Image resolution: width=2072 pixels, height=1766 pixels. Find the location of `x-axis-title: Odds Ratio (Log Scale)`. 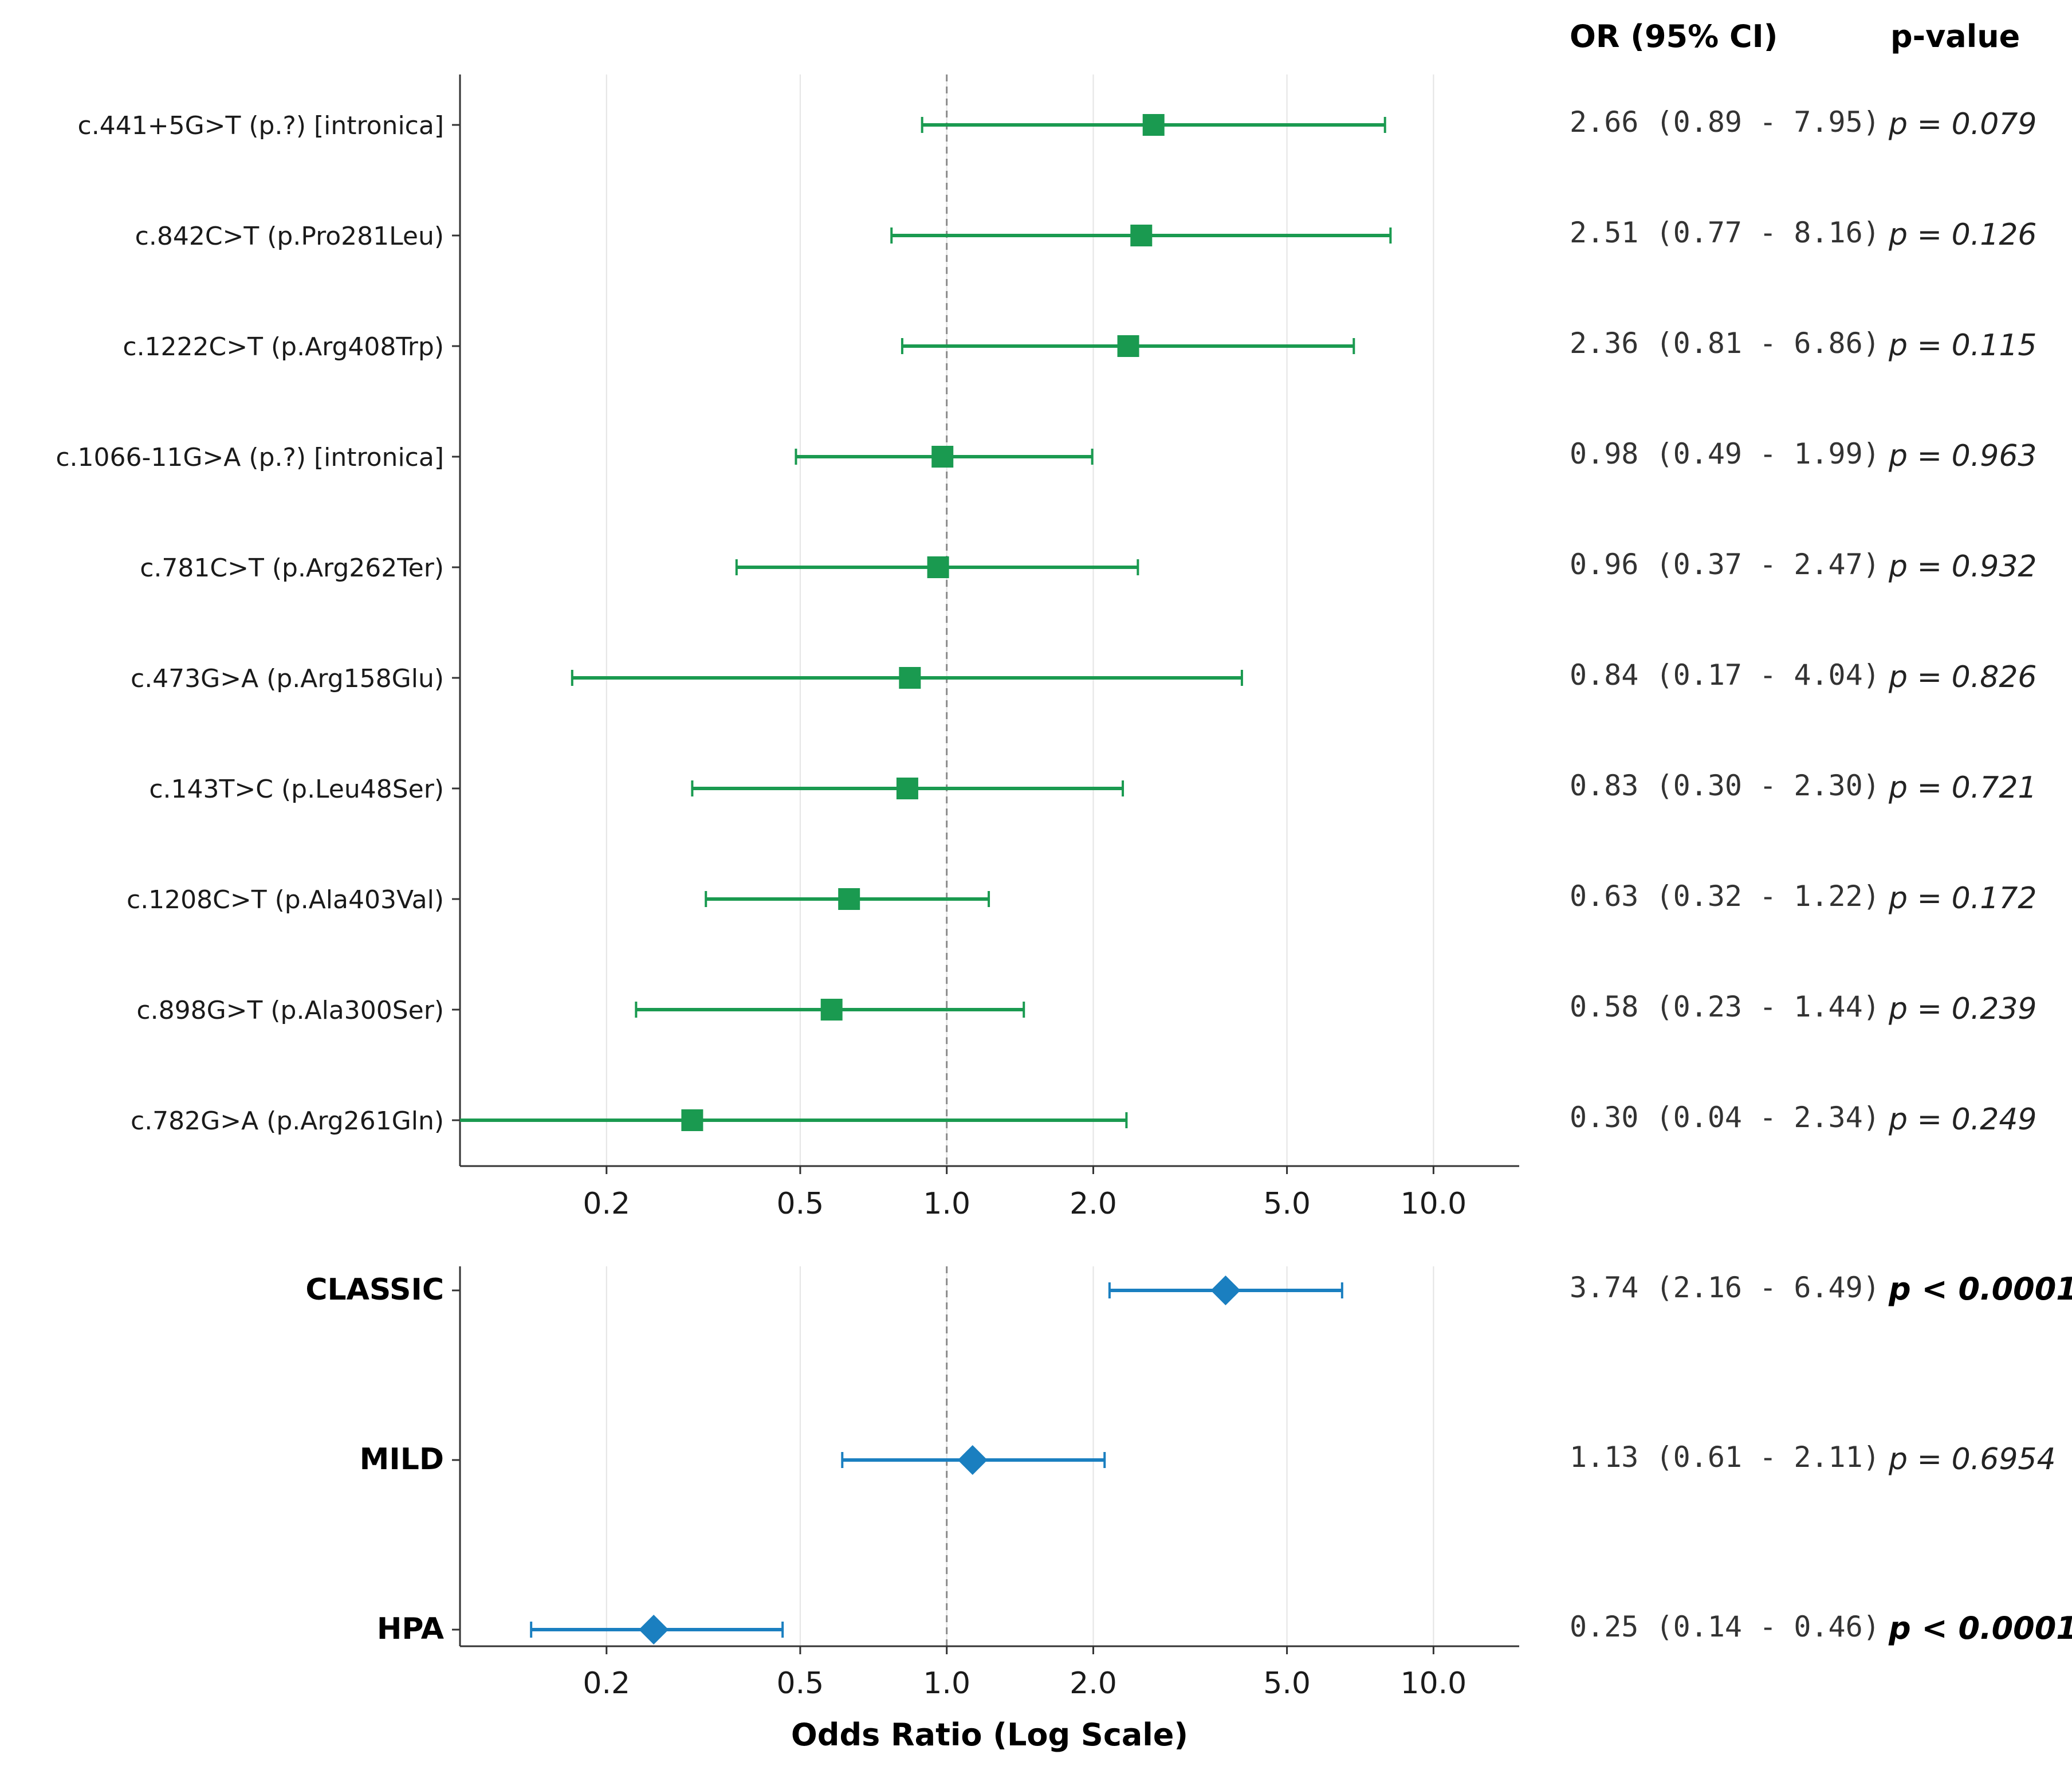

x-axis-title: Odds Ratio (Log Scale) is located at coordinates (990, 1735).